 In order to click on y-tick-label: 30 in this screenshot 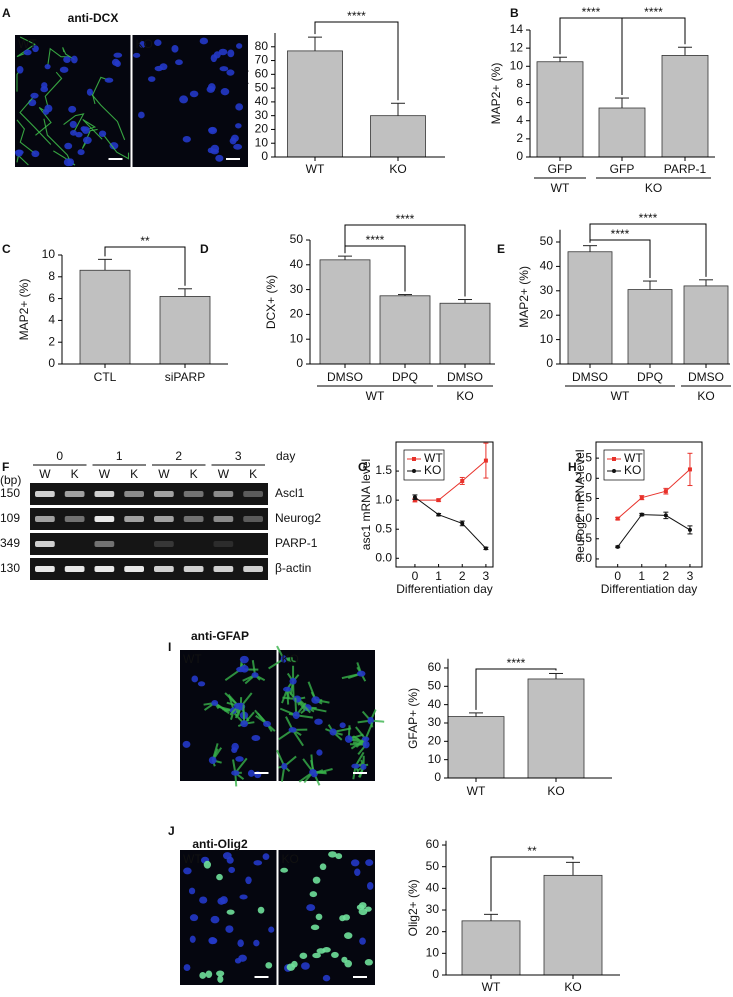, I will do `click(297, 289)`.